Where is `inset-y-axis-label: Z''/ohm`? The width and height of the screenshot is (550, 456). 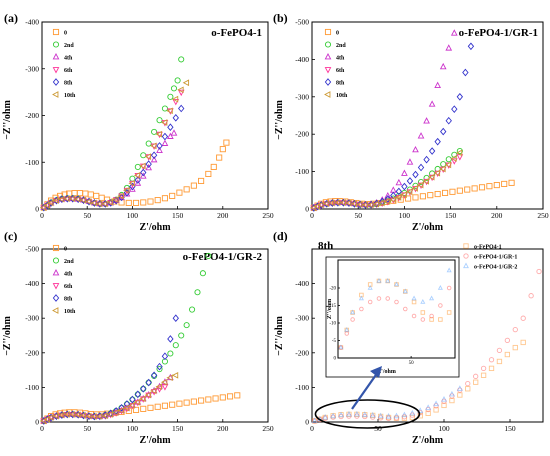 inset-y-axis-label: Z''/ohm is located at coordinates (330, 309).